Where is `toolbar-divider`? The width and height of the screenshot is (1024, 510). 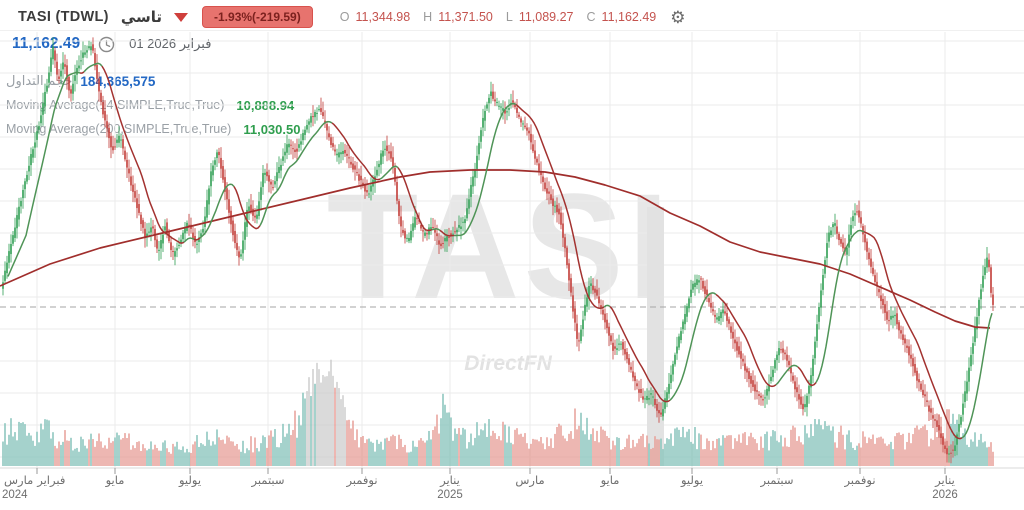 toolbar-divider is located at coordinates (512, 30).